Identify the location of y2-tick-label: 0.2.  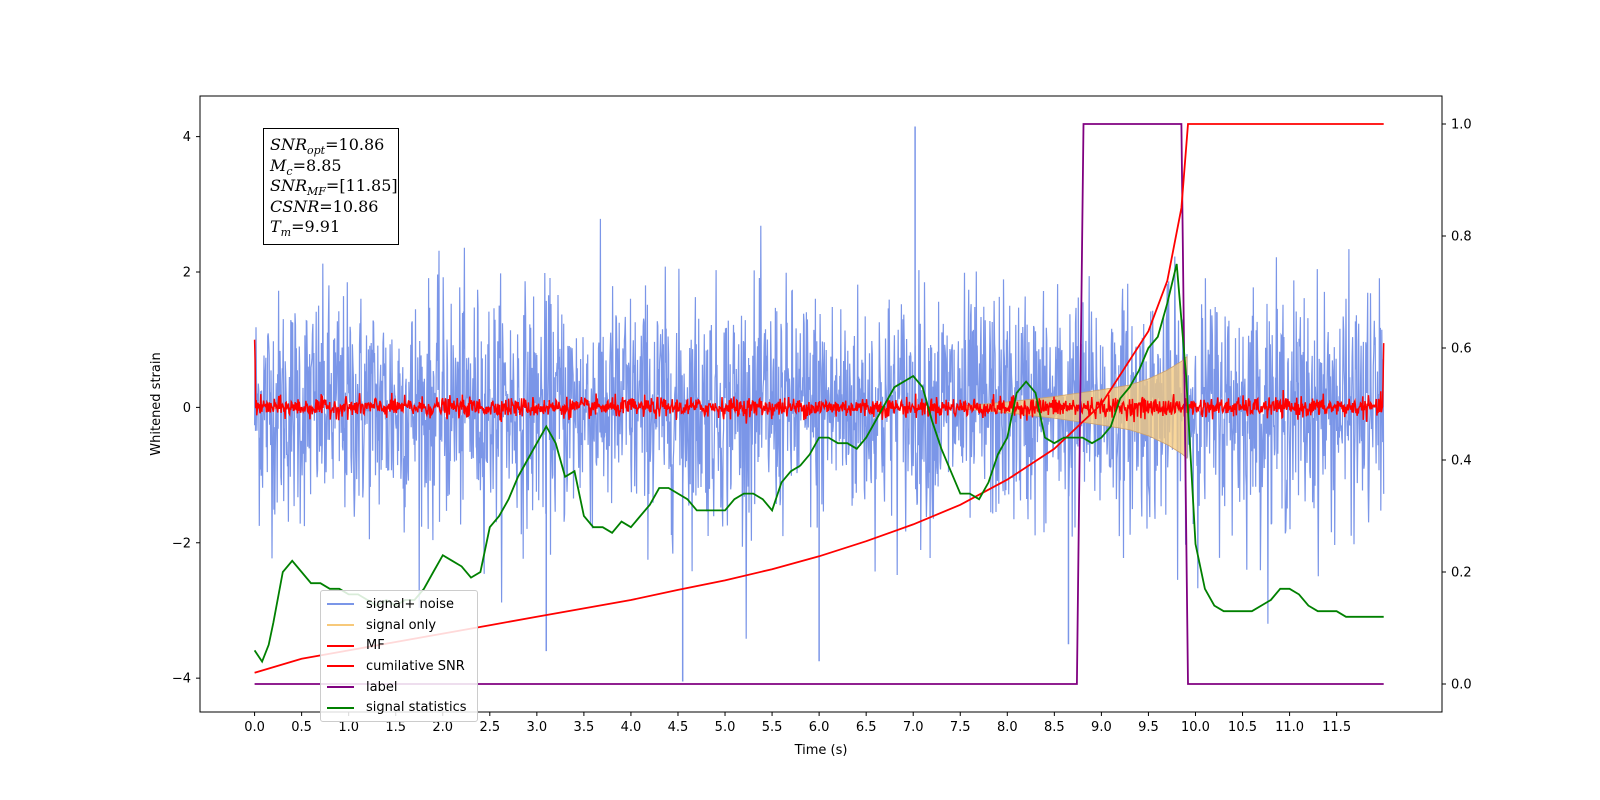
(1461, 573).